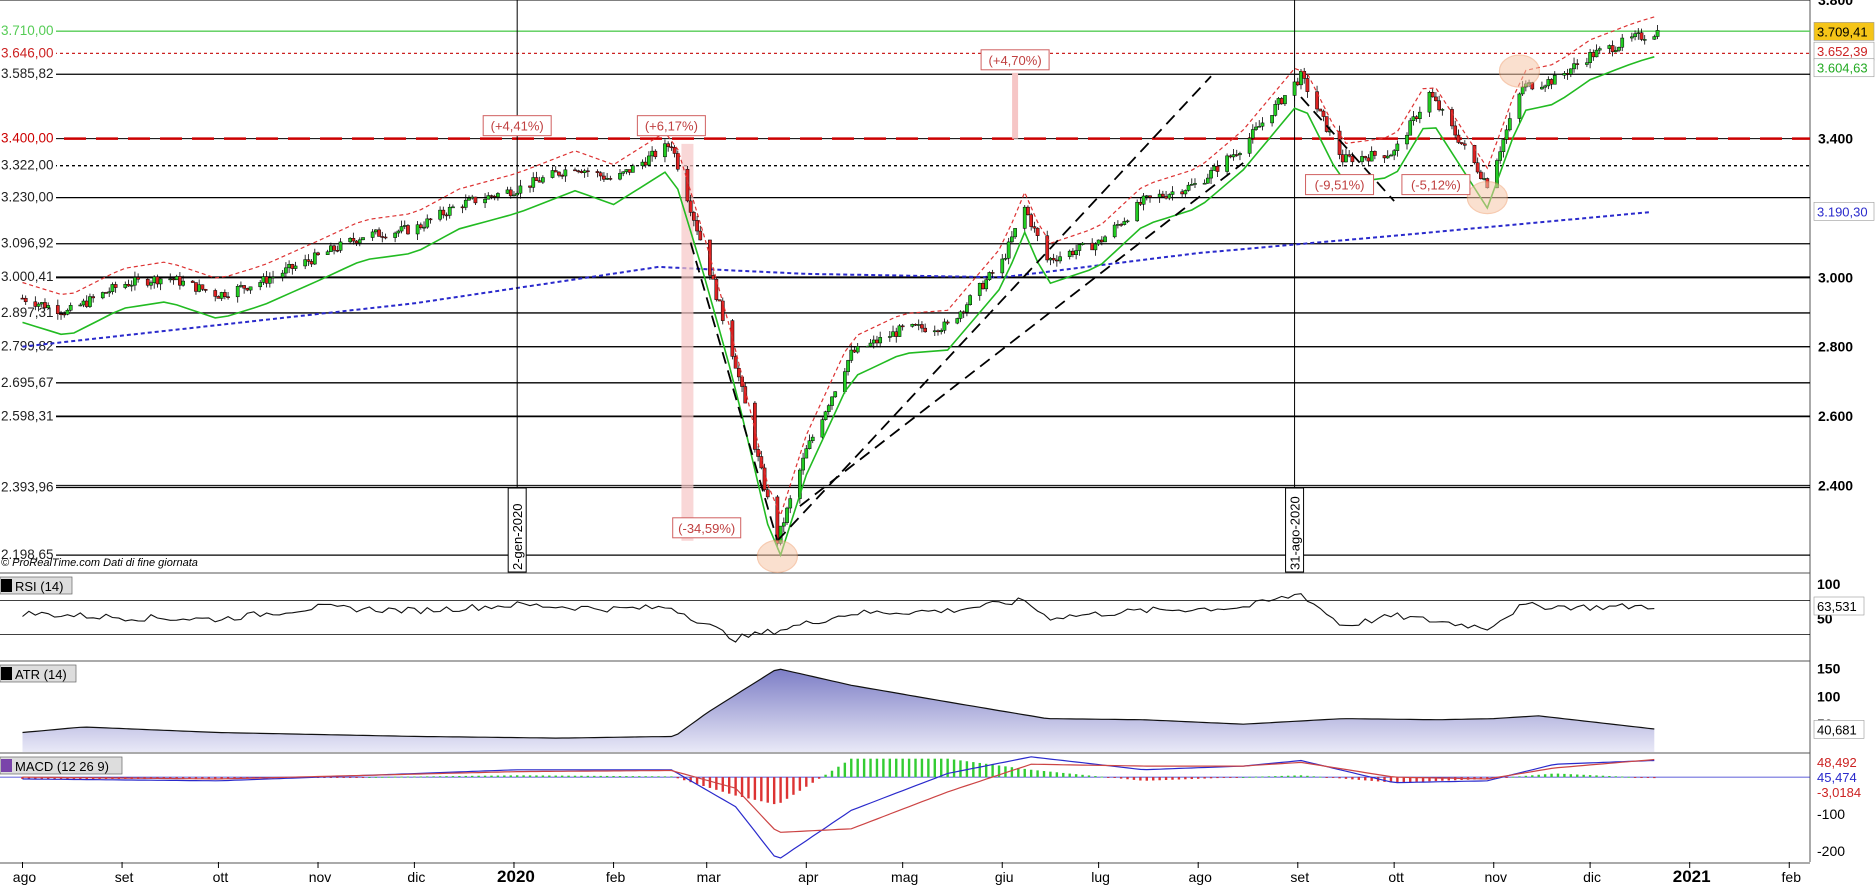 The image size is (1876, 891). I want to click on pivot-circle, so click(1487, 198).